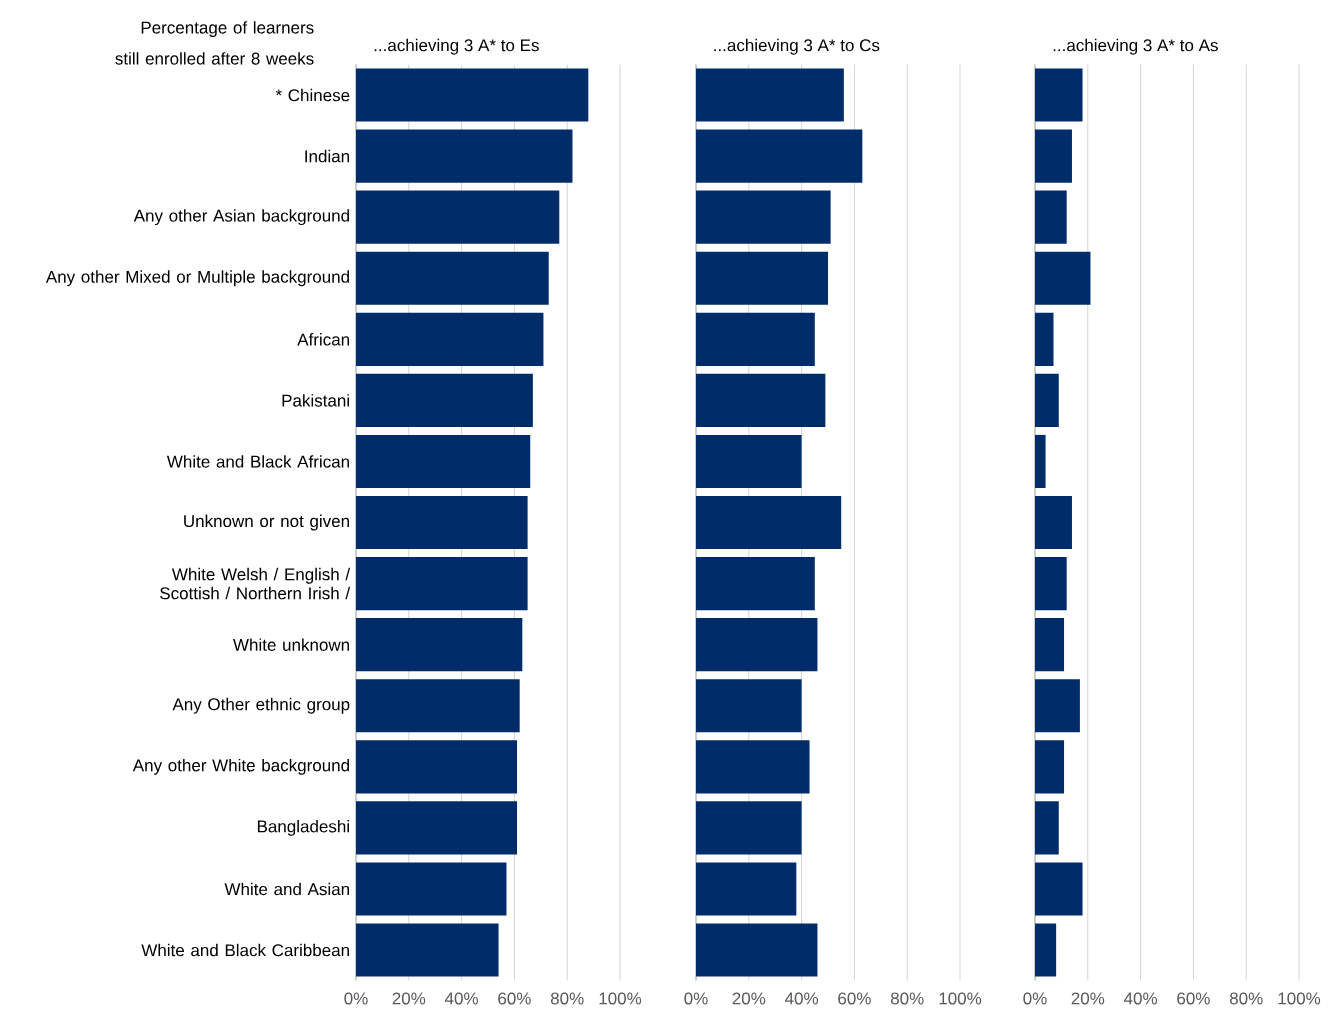  What do you see at coordinates (303, 827) in the screenshot?
I see `y-tick-label: Bangladeshi` at bounding box center [303, 827].